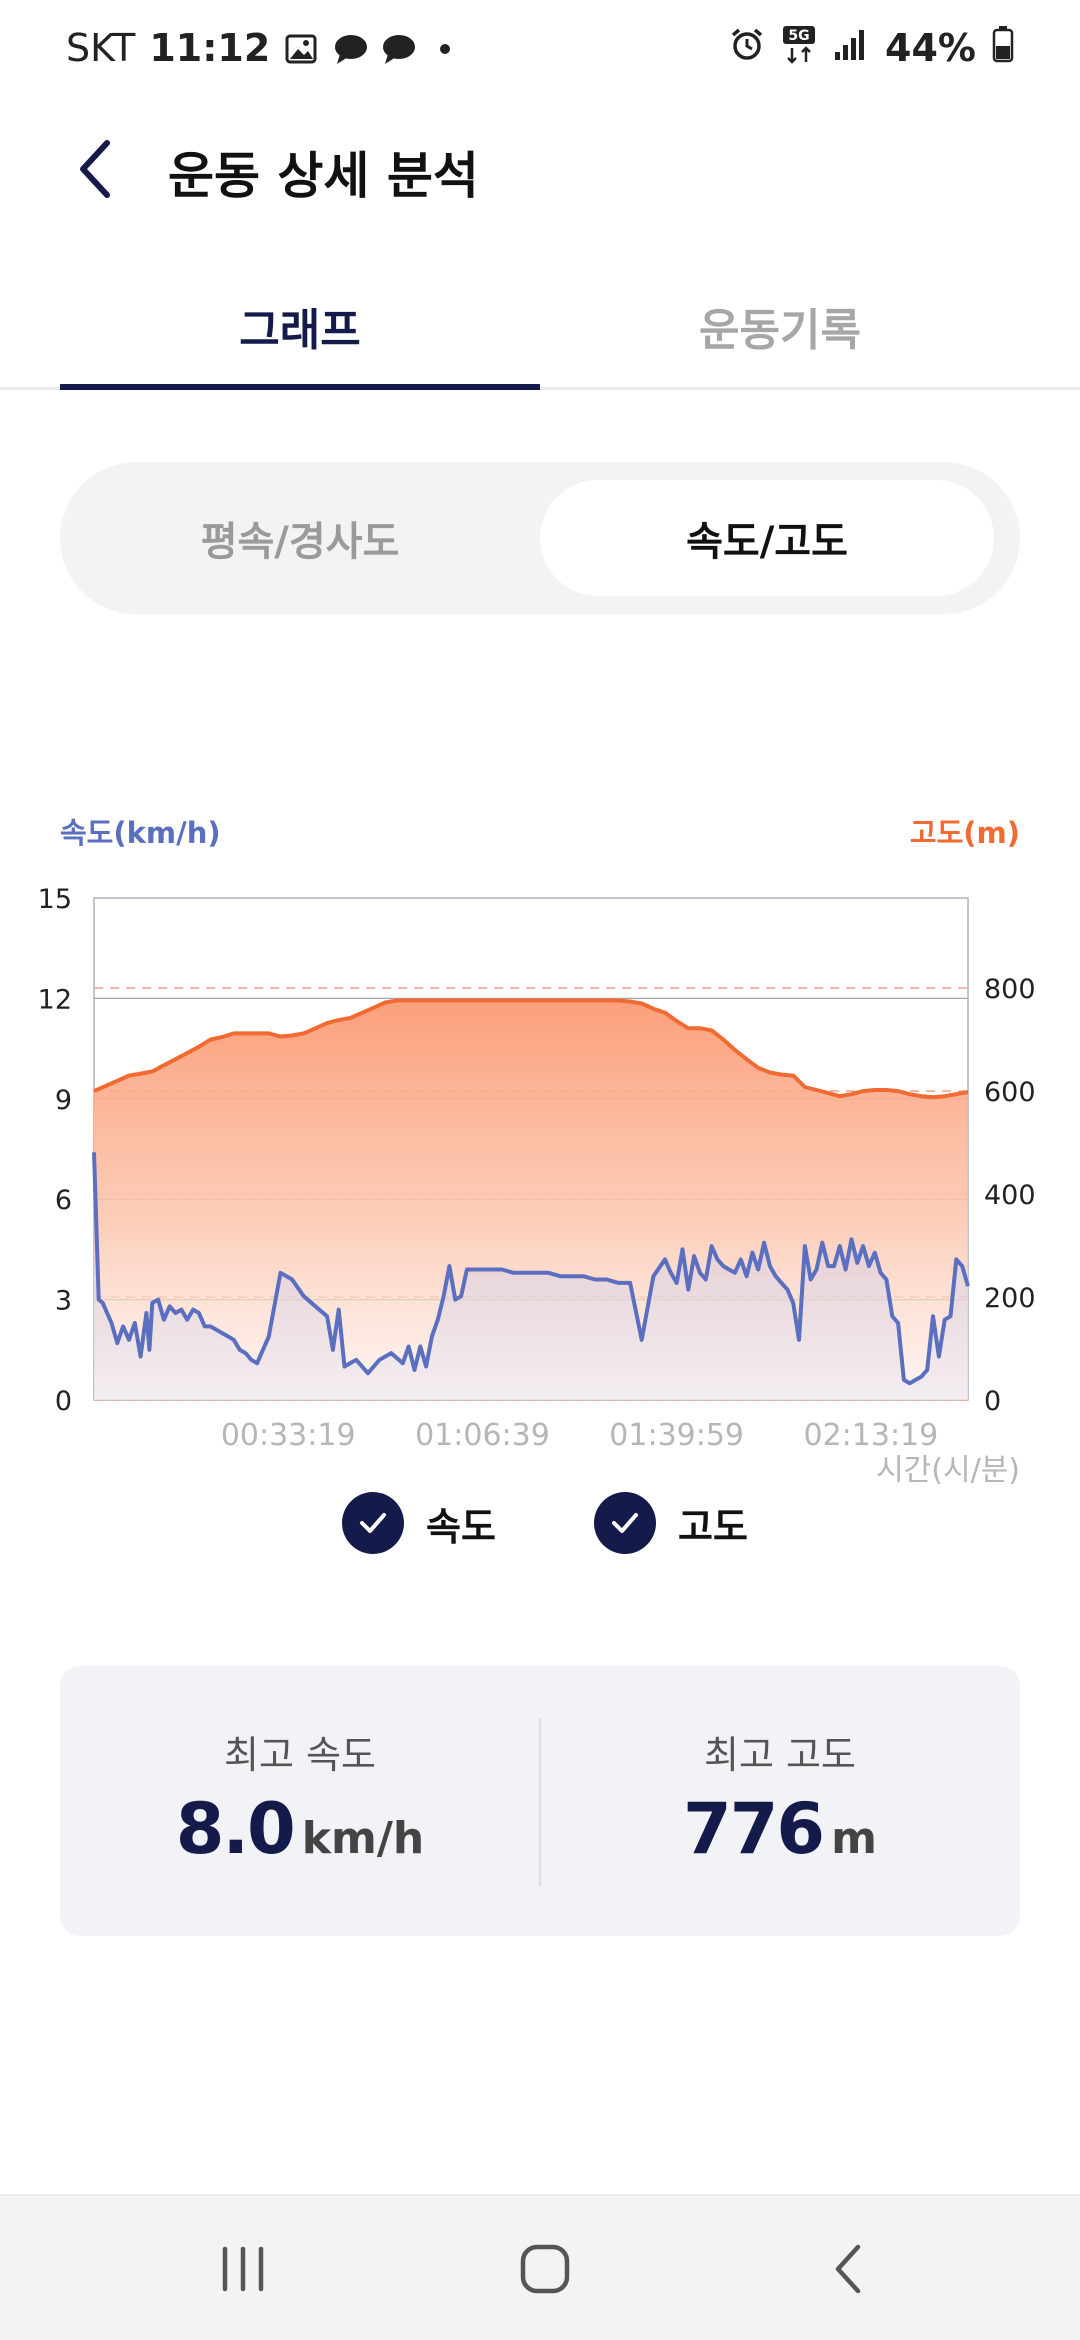  I want to click on alarm-icon, so click(747, 48).